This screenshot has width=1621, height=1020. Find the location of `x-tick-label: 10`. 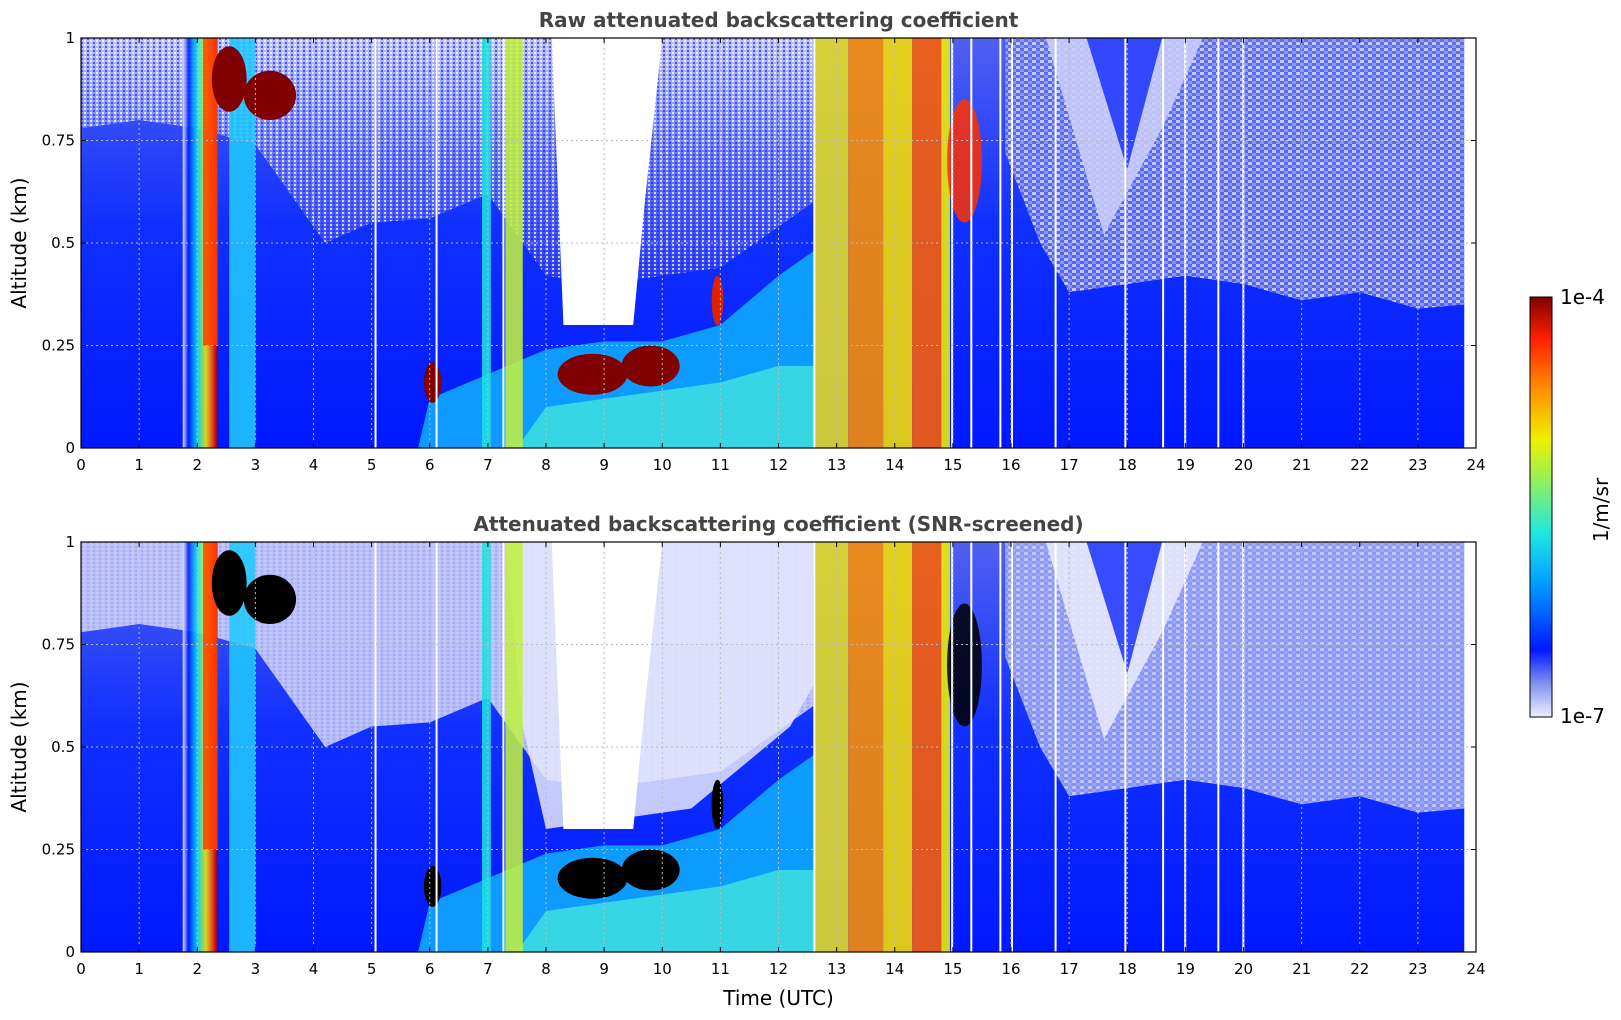

x-tick-label: 10 is located at coordinates (662, 969).